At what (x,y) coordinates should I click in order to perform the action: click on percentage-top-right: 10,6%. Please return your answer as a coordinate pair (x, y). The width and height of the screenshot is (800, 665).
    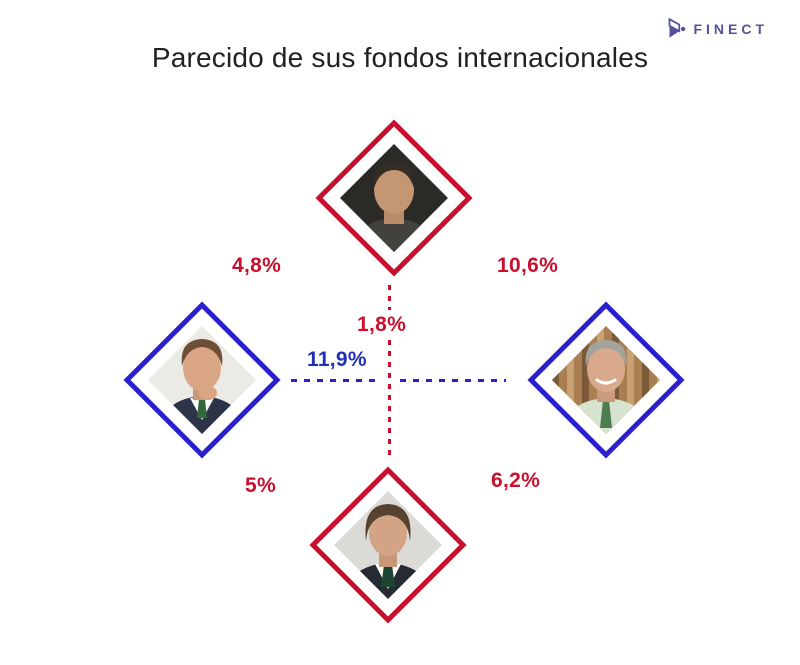
    Looking at the image, I should click on (528, 265).